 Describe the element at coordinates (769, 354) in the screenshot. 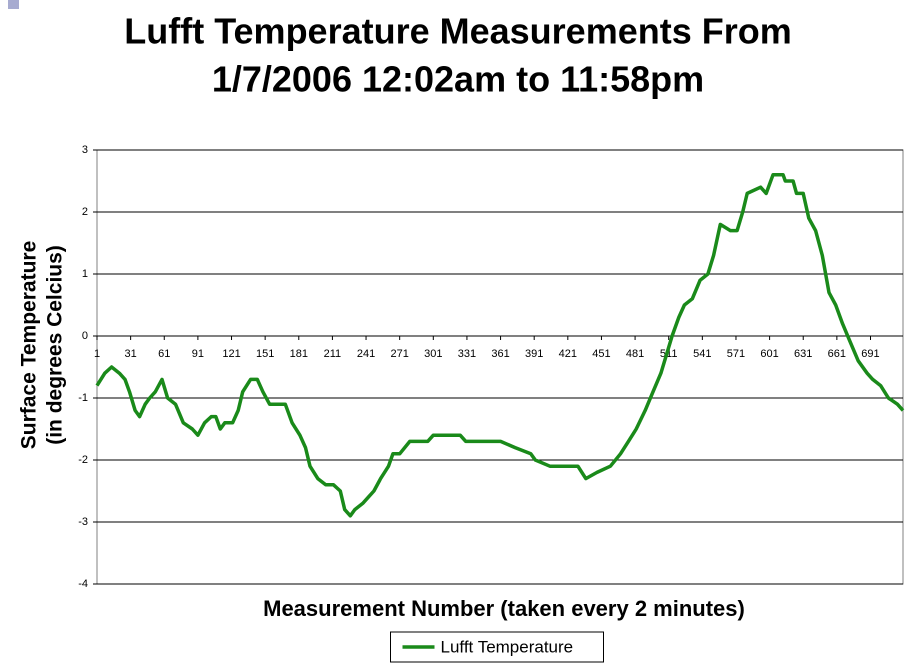

I see `x-tick-label: 601` at that location.